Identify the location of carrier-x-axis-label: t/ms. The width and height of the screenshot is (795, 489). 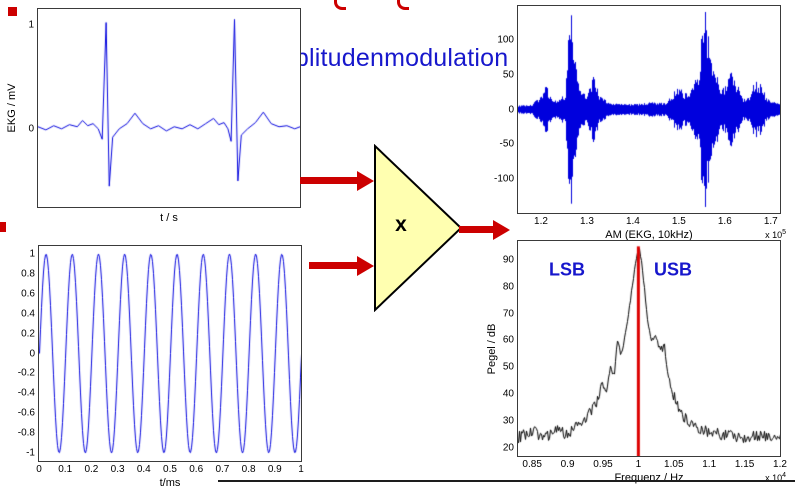
(170, 483).